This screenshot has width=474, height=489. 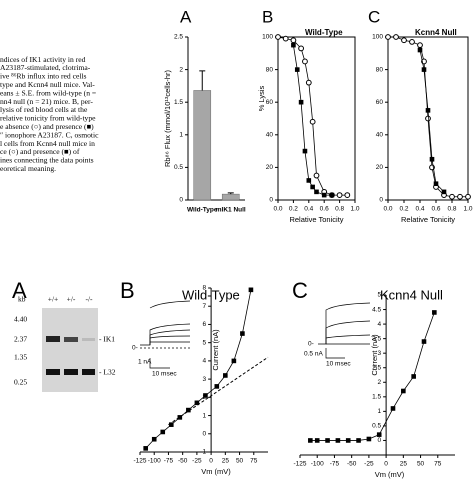 I want to click on lane-label: -/-, so click(x=89, y=299).